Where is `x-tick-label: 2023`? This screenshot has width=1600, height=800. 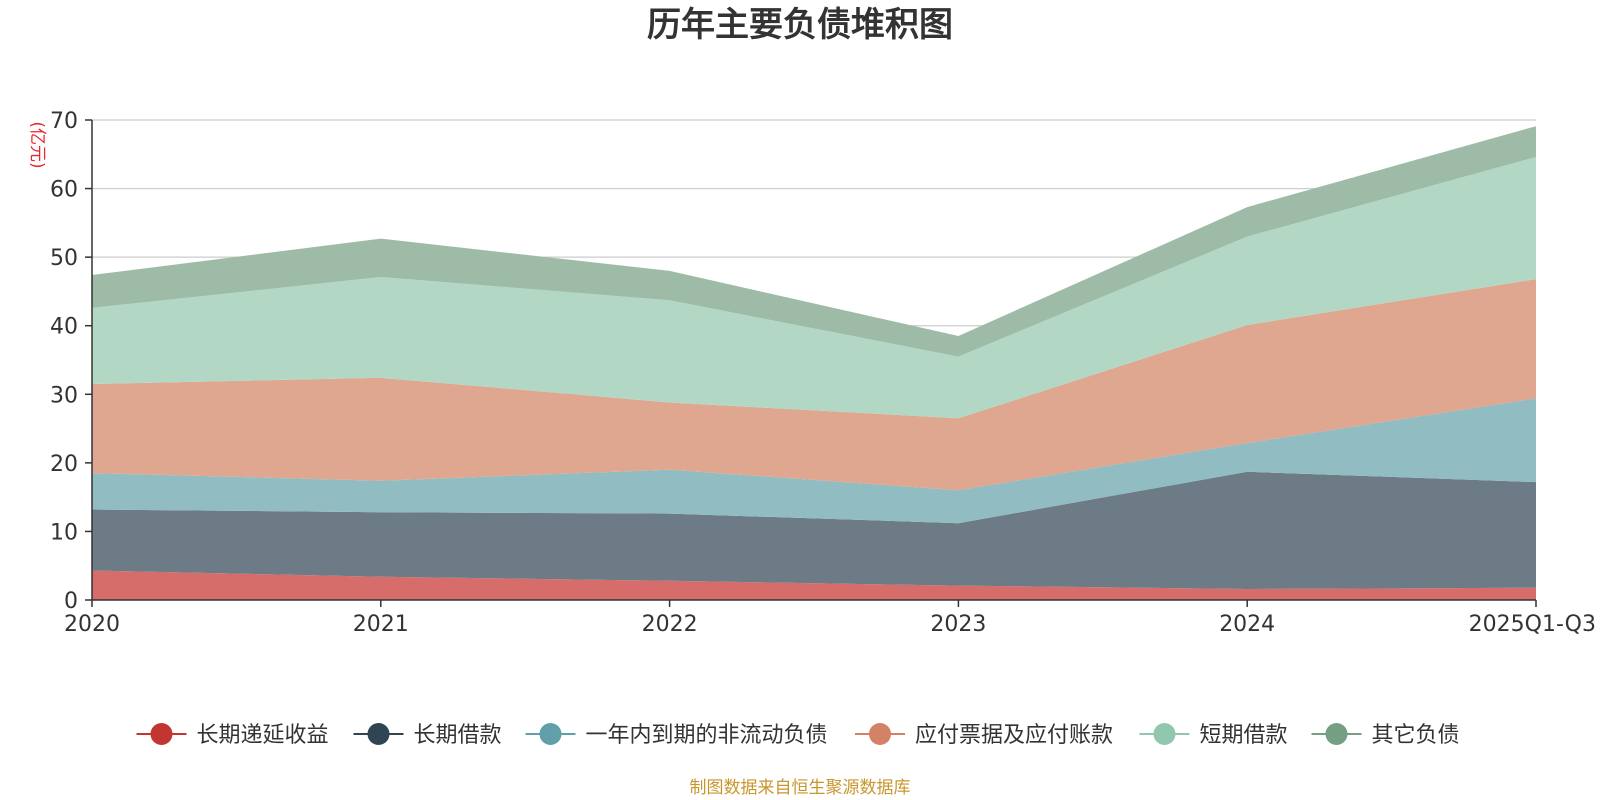
x-tick-label: 2023 is located at coordinates (958, 624).